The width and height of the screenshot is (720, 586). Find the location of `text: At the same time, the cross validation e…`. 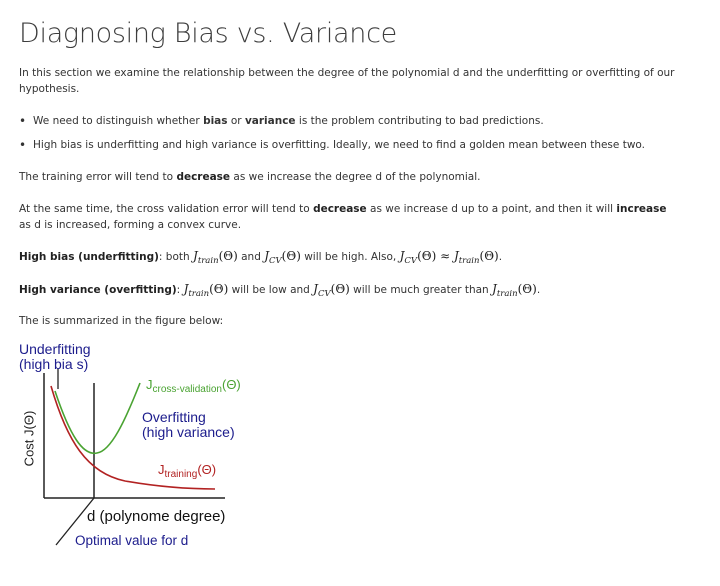

text: At the same time, the cross validation e… is located at coordinates (166, 209).